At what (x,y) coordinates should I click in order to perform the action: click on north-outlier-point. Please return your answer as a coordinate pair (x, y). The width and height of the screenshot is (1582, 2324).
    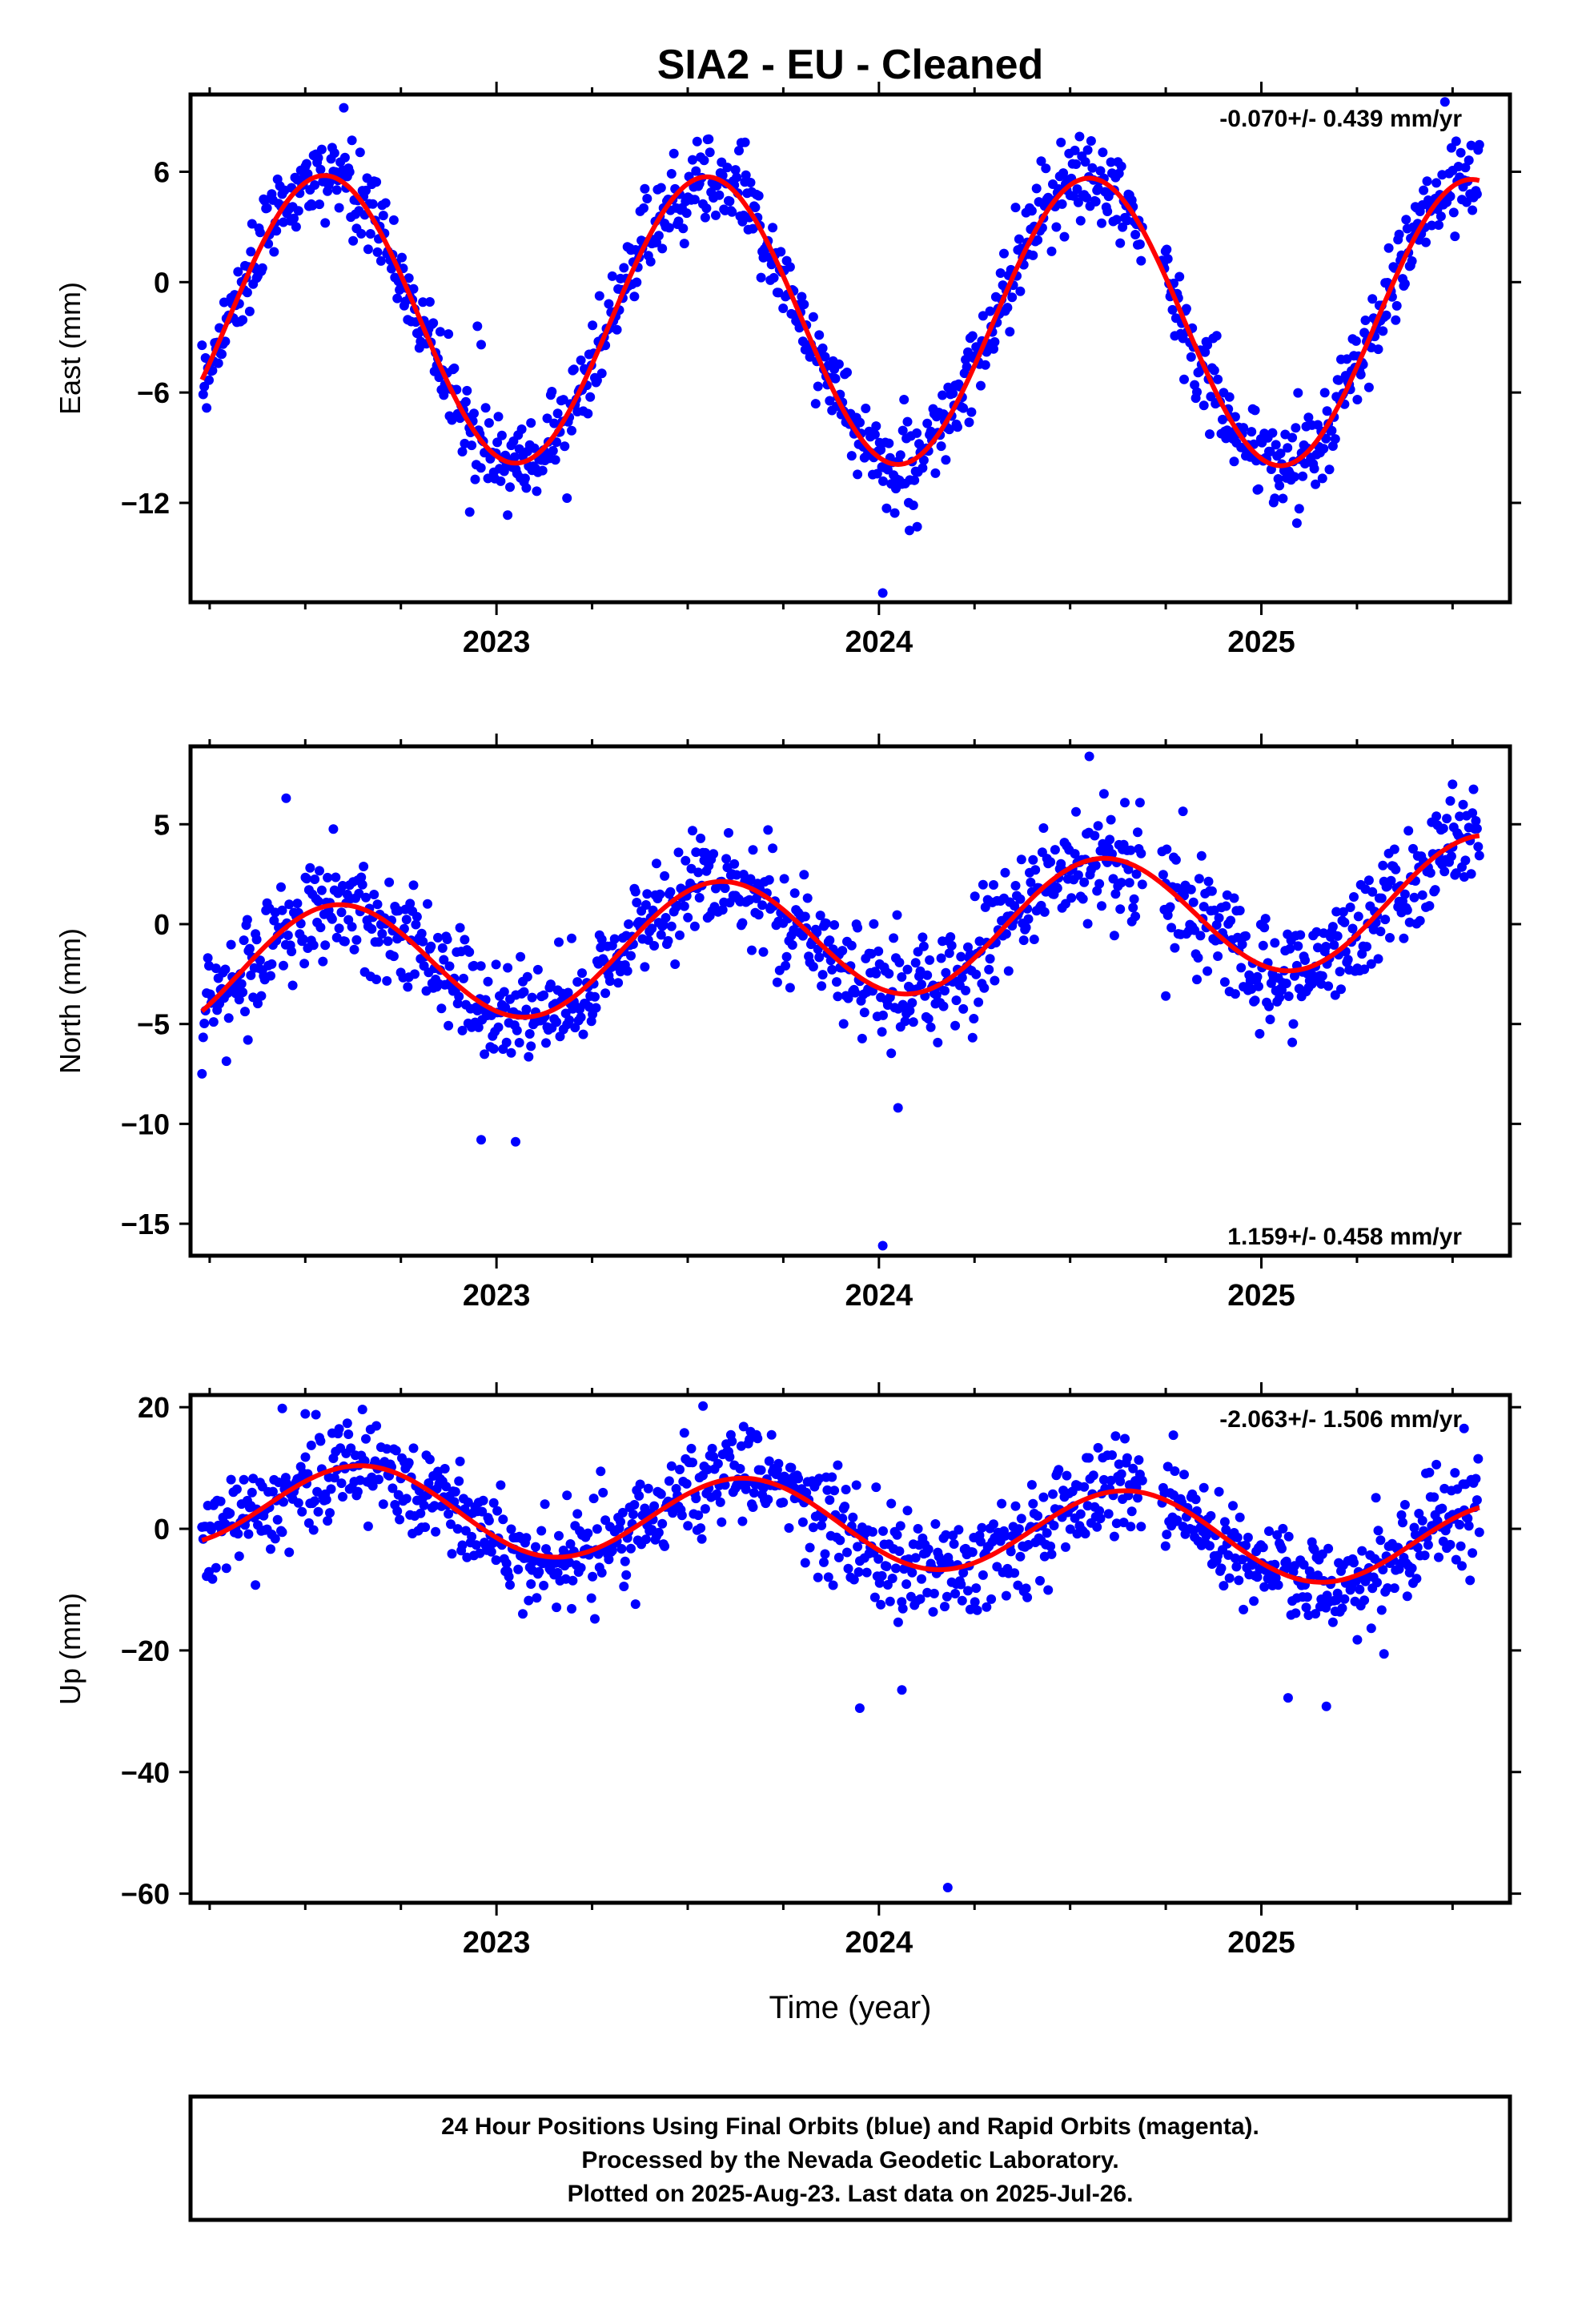
    Looking at the image, I should click on (1166, 996).